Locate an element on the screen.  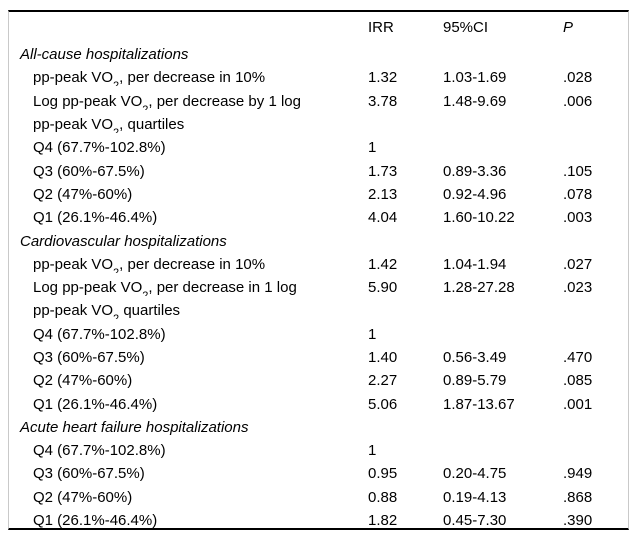
p-value: .001 is located at coordinates (578, 404).